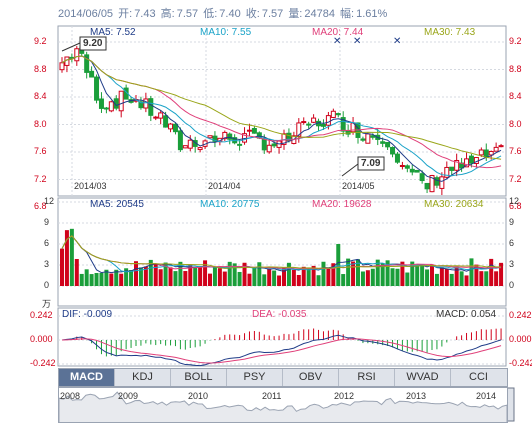 The image size is (532, 433). Describe the element at coordinates (342, 204) in the screenshot. I see `vol-ma20-legend: MA20: 19628` at that location.